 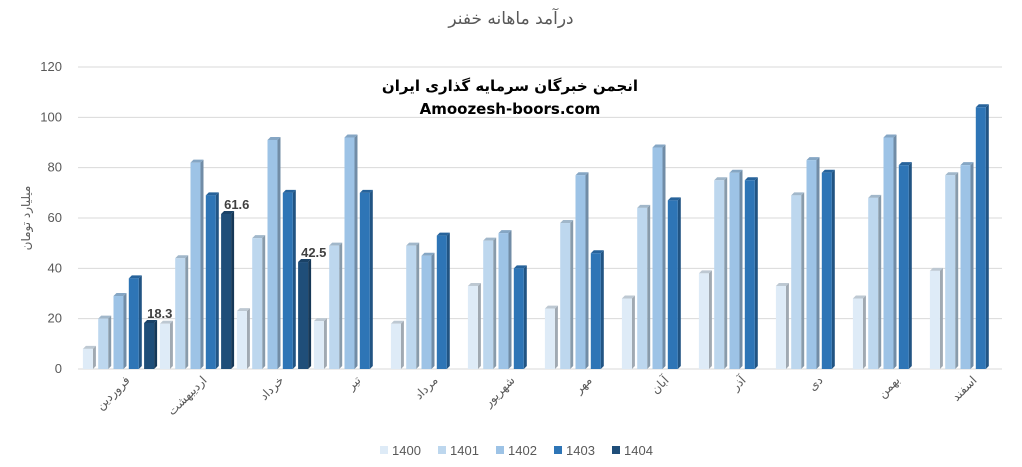 What do you see at coordinates (353, 383) in the screenshot?
I see `x-category-label: تیر` at bounding box center [353, 383].